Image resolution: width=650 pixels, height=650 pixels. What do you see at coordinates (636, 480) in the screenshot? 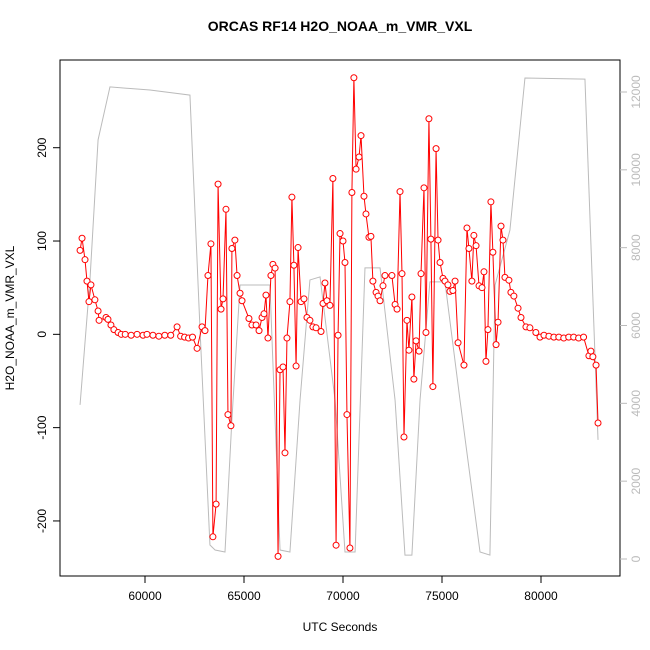
I see `y2-tick-label: 2000` at bounding box center [636, 480].